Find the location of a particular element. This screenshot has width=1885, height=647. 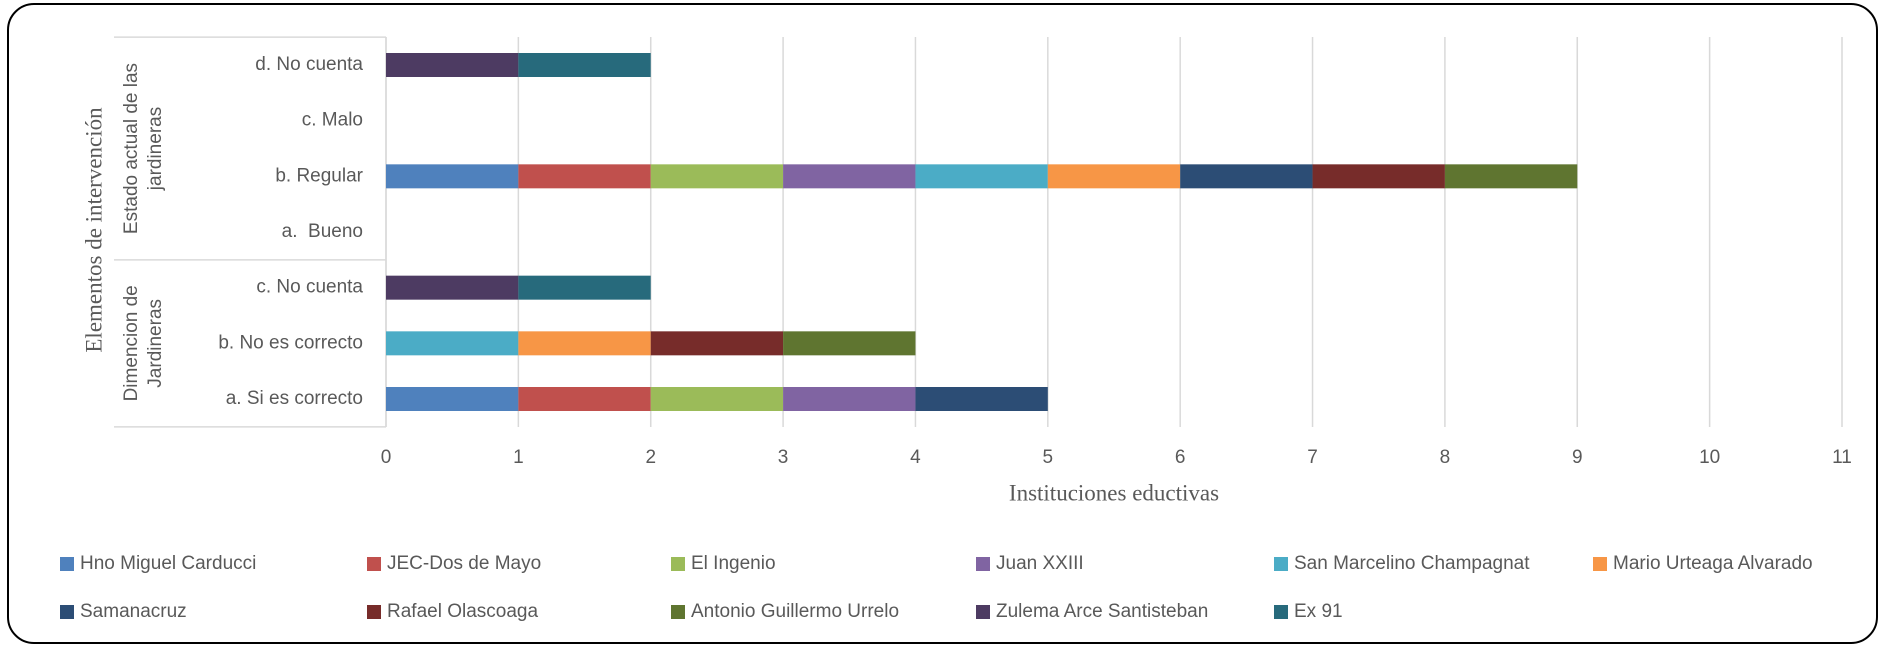

y-tick-label: d. No cuenta is located at coordinates (309, 64).